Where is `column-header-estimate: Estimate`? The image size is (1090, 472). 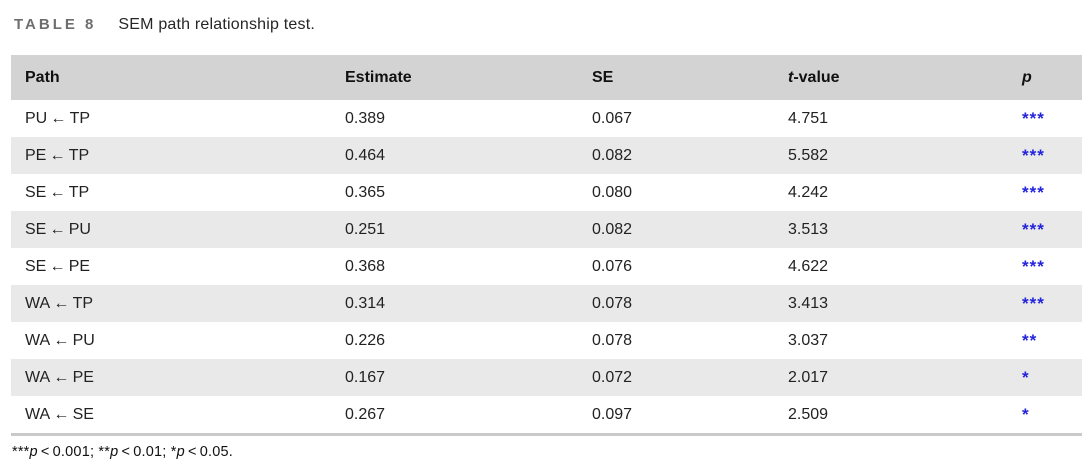 column-header-estimate: Estimate is located at coordinates (468, 77).